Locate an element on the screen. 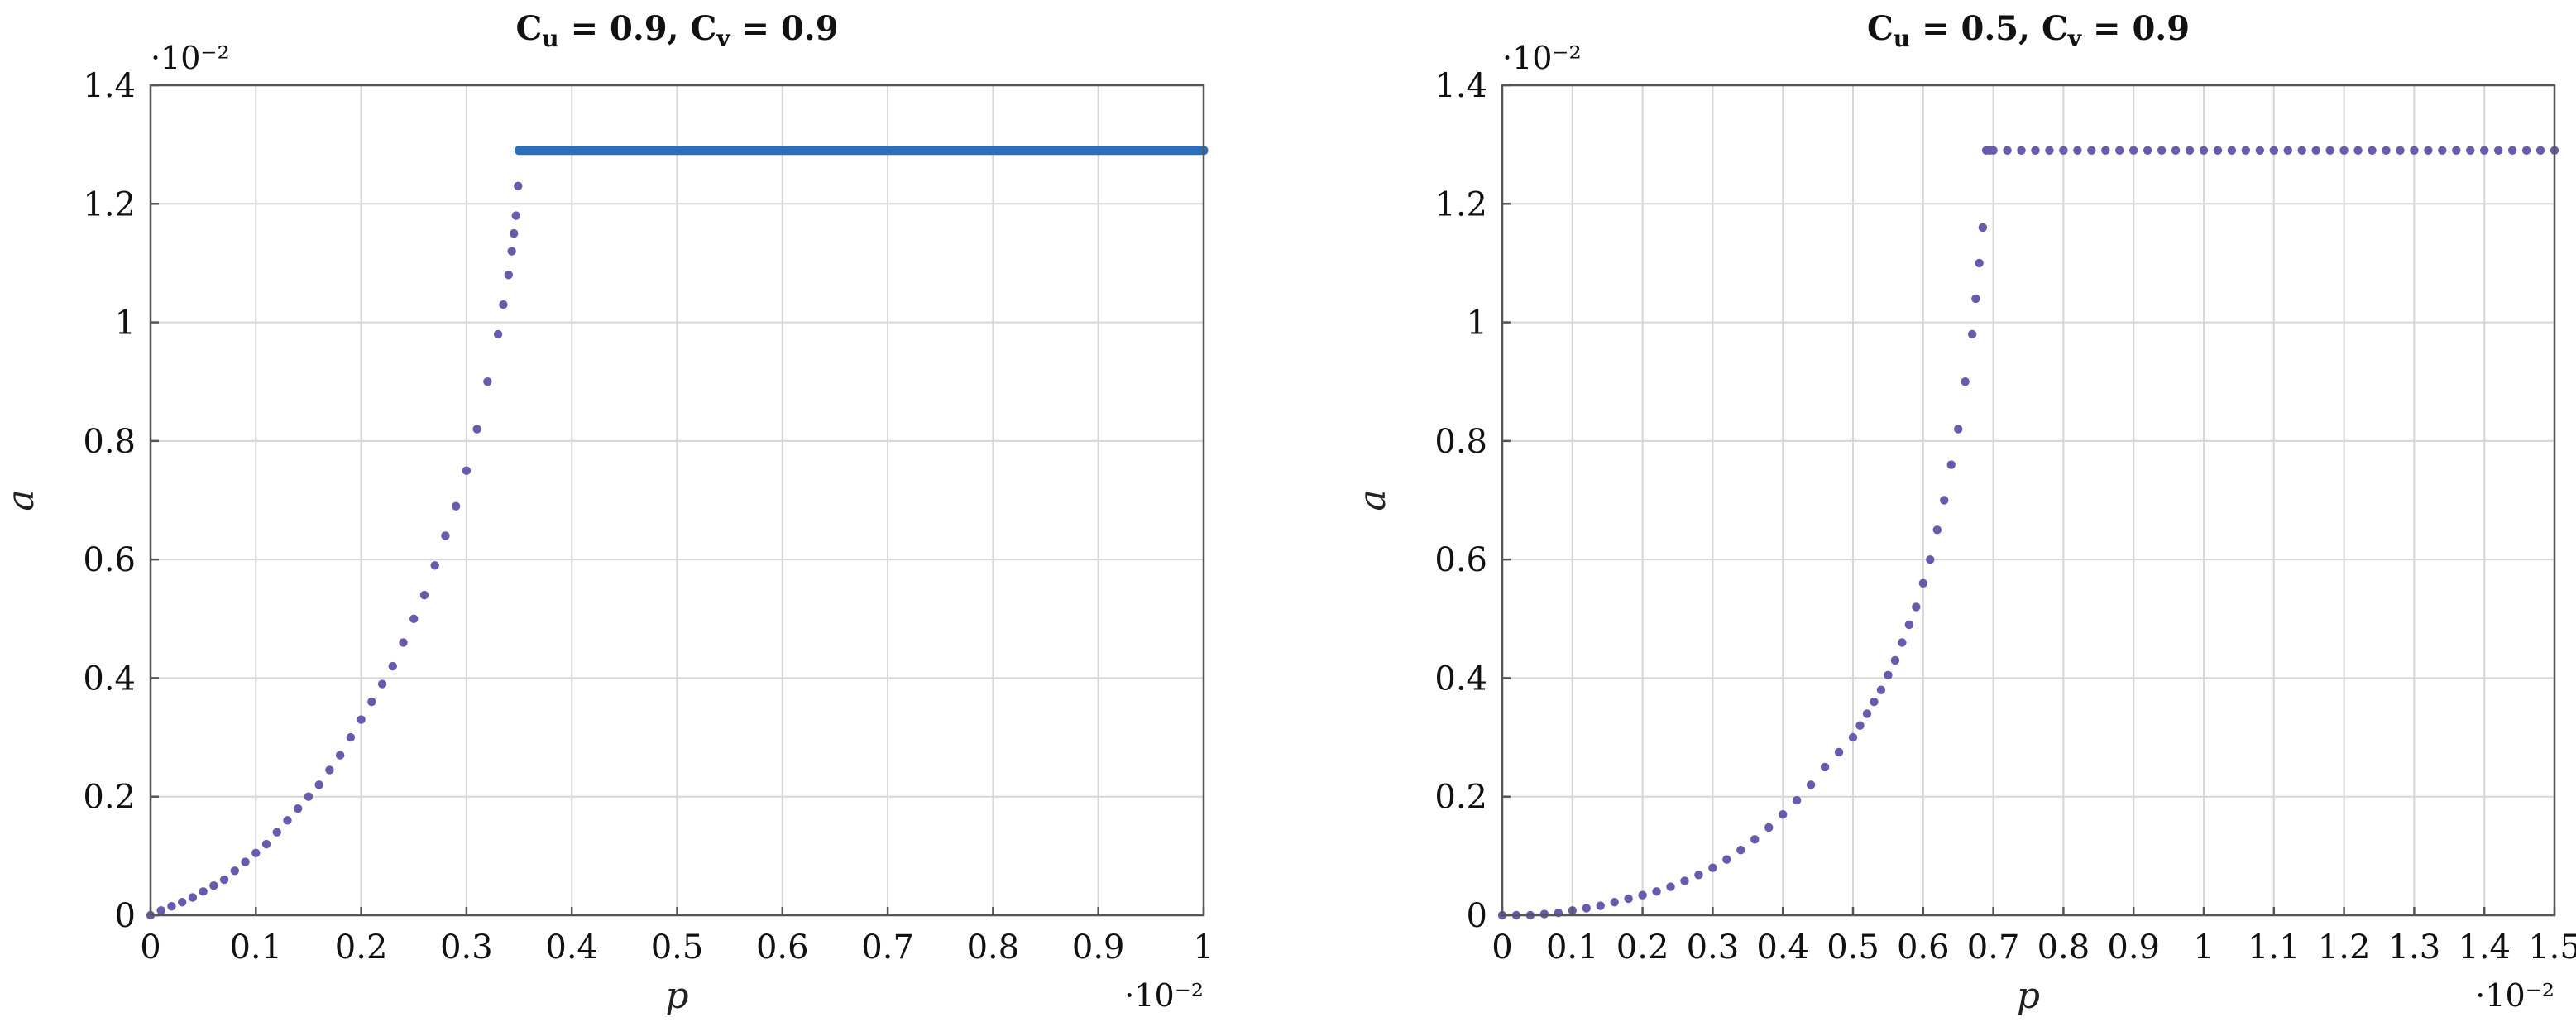 Image resolution: width=2576 pixels, height=1022 pixels. y-tick-label: 1.4 is located at coordinates (1461, 86).